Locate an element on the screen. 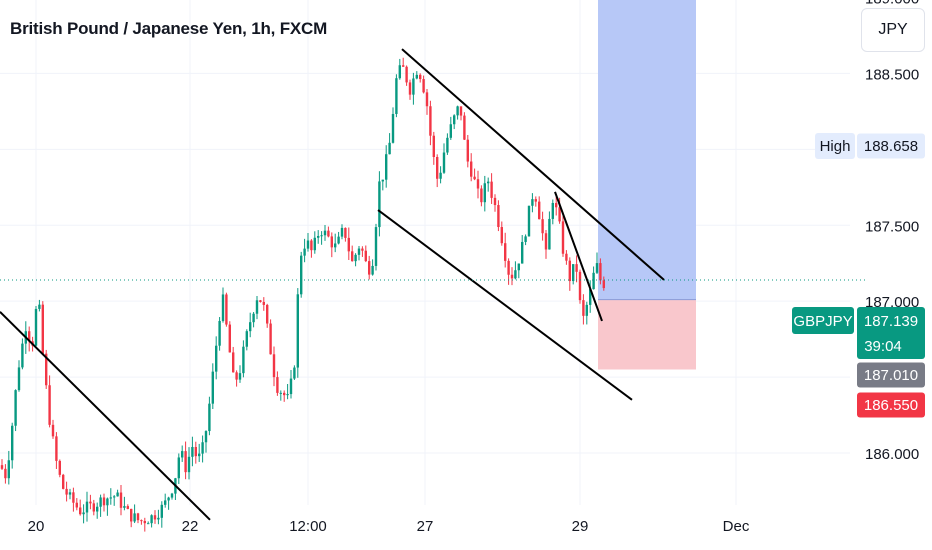  high-label: High is located at coordinates (835, 146).